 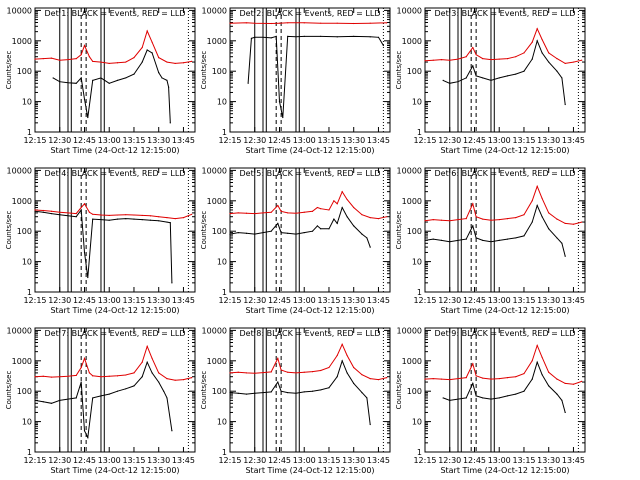 I want to click on y-tick-label: 1000, so click(x=217, y=201).